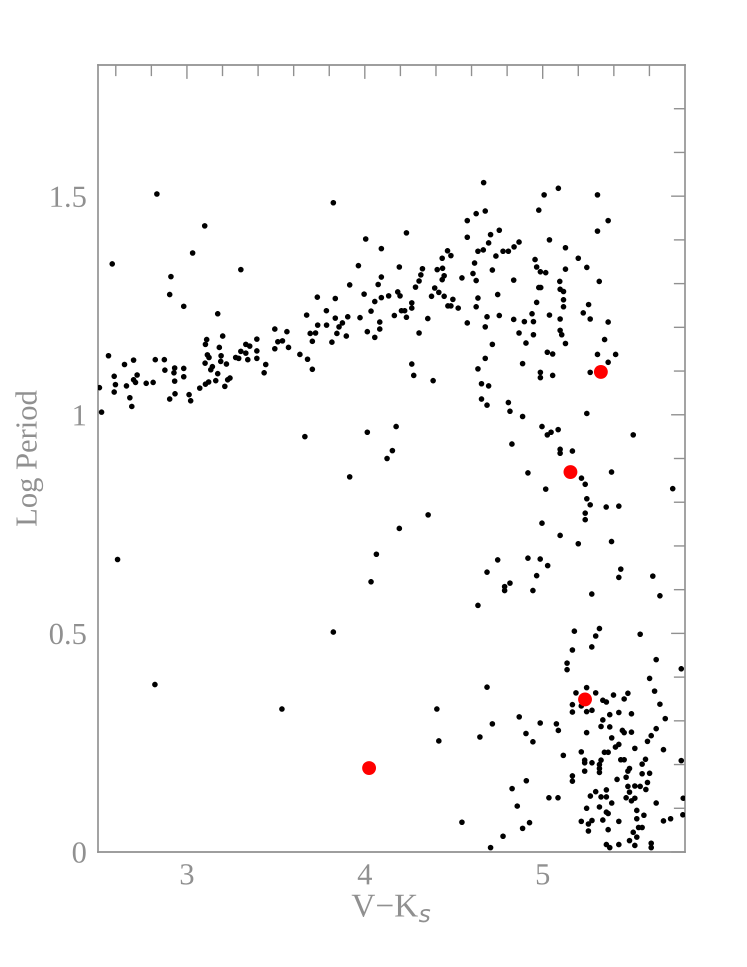  I want to click on y-tick-label: 1, so click(80, 415).